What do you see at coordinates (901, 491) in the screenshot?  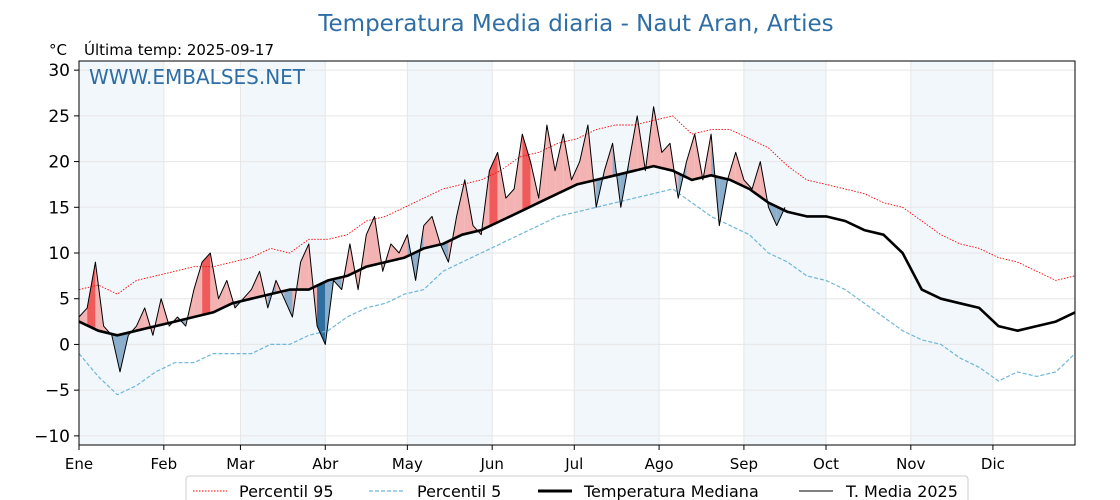 I see `legend-label-2025: T. Media 2025` at bounding box center [901, 491].